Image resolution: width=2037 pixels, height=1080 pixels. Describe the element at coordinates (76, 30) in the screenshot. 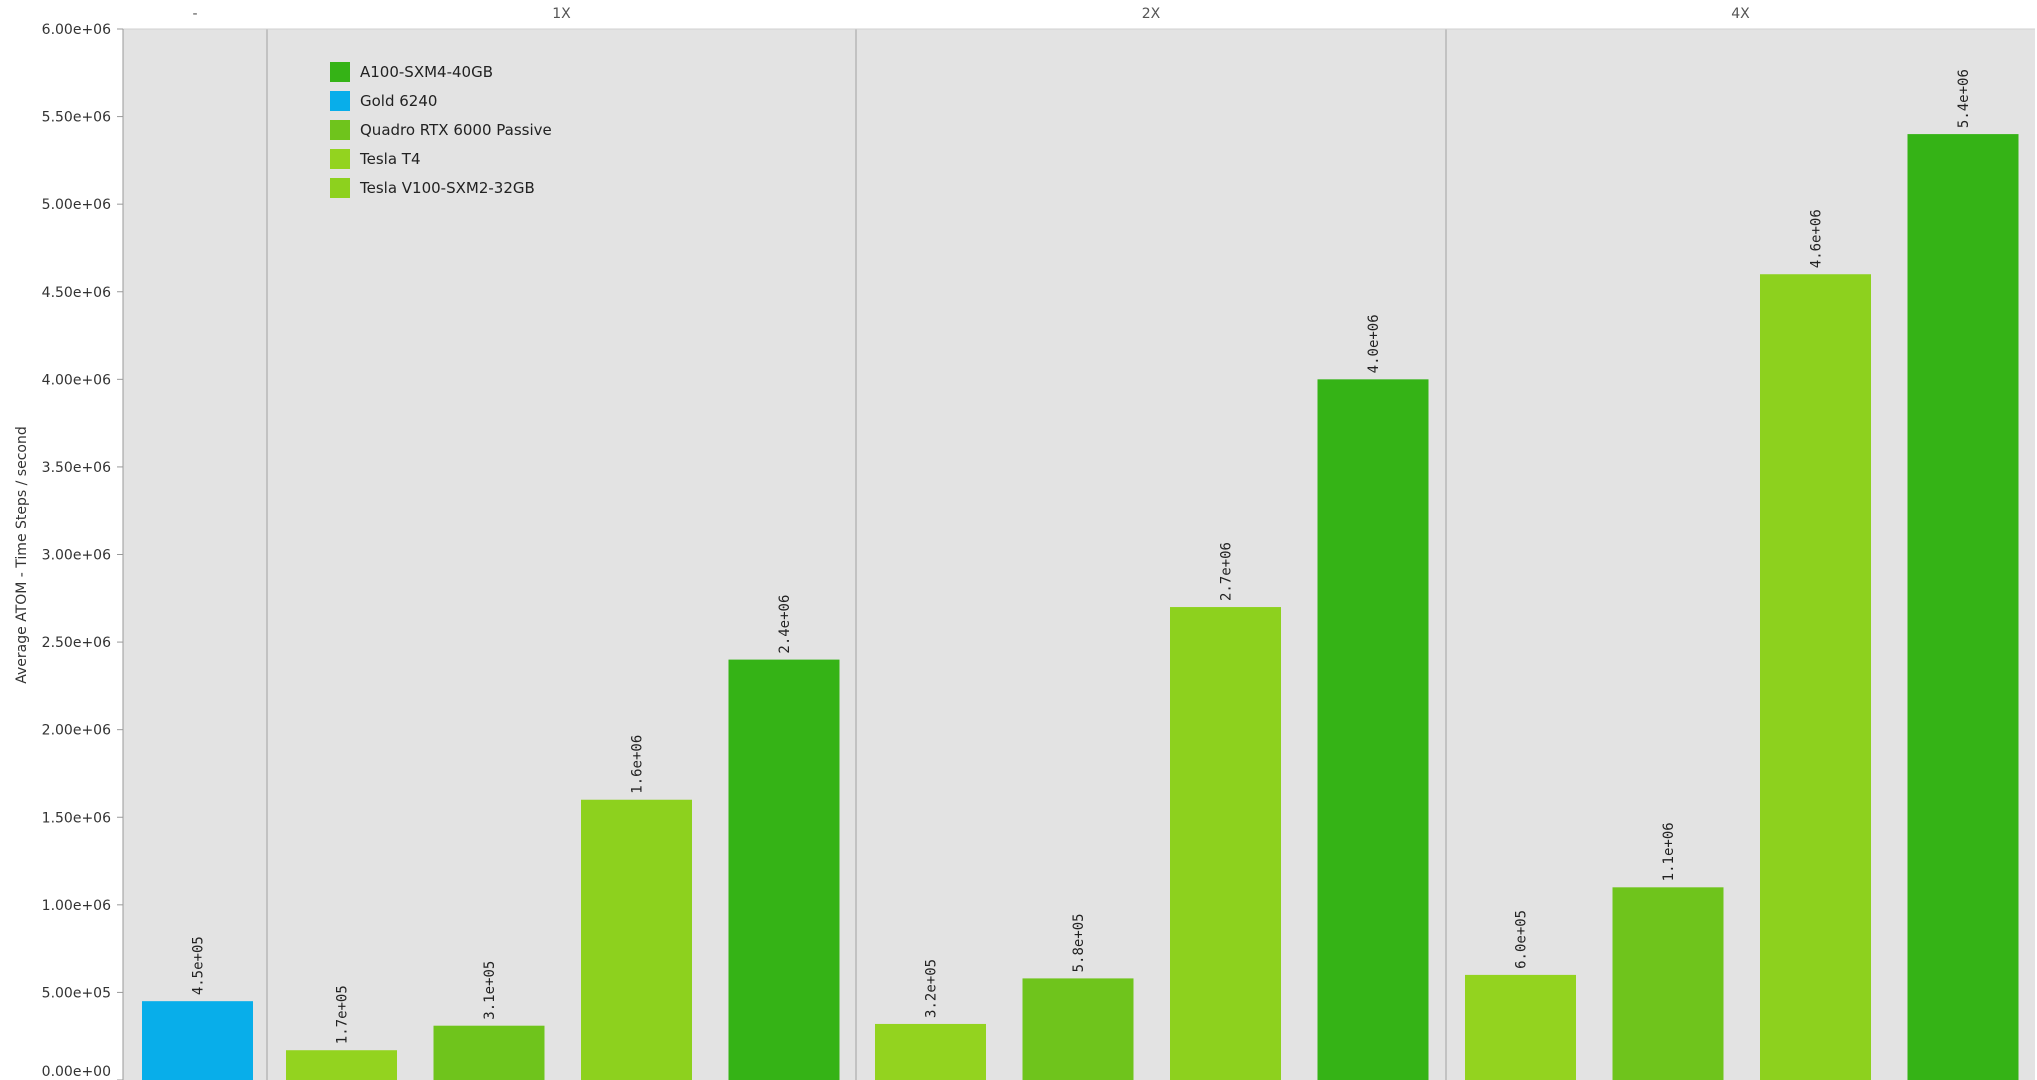

I see `y-tick-label: 6.00e+06` at that location.